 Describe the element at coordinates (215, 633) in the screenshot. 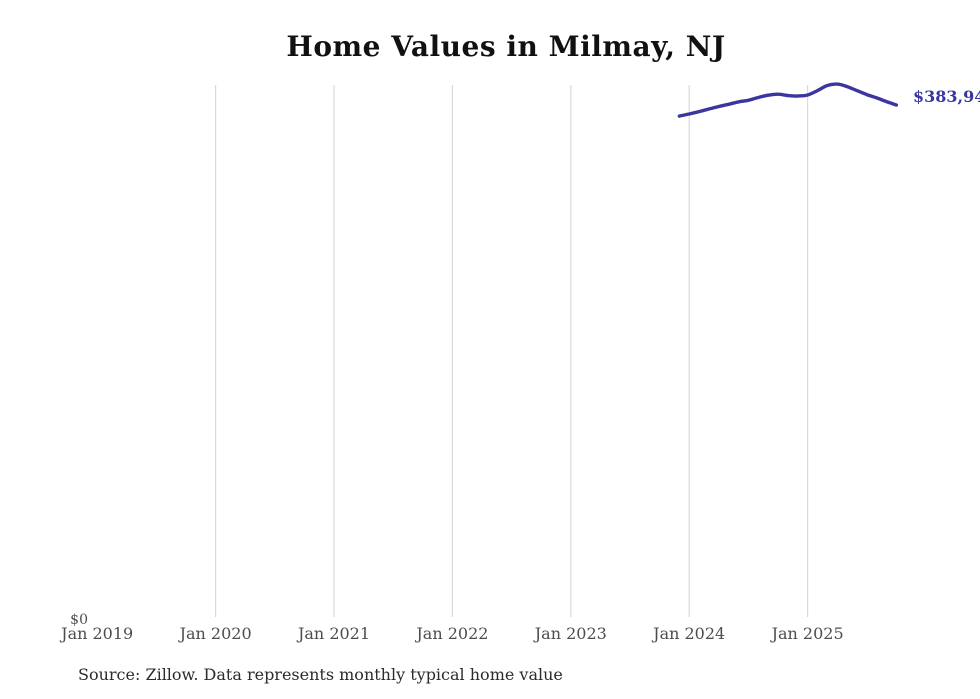

I see `x-axis-label: Jan 2020` at that location.